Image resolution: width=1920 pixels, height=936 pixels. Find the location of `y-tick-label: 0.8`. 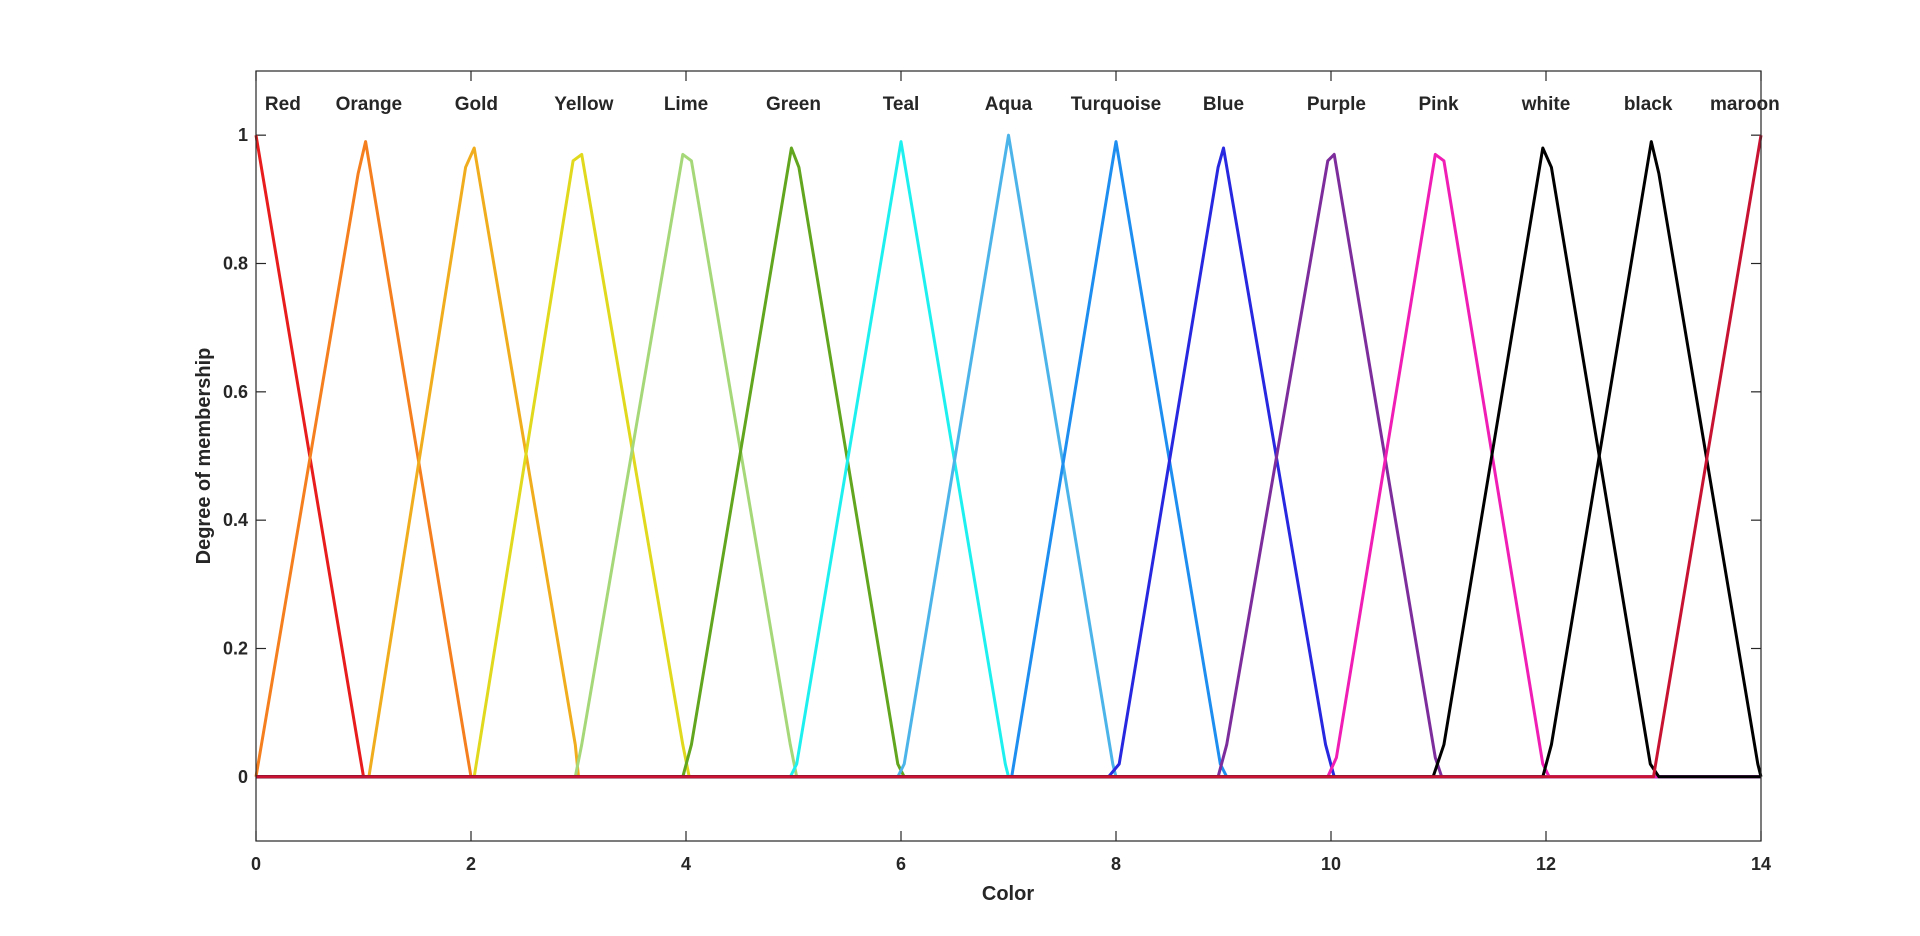

y-tick-label: 0.8 is located at coordinates (235, 264).